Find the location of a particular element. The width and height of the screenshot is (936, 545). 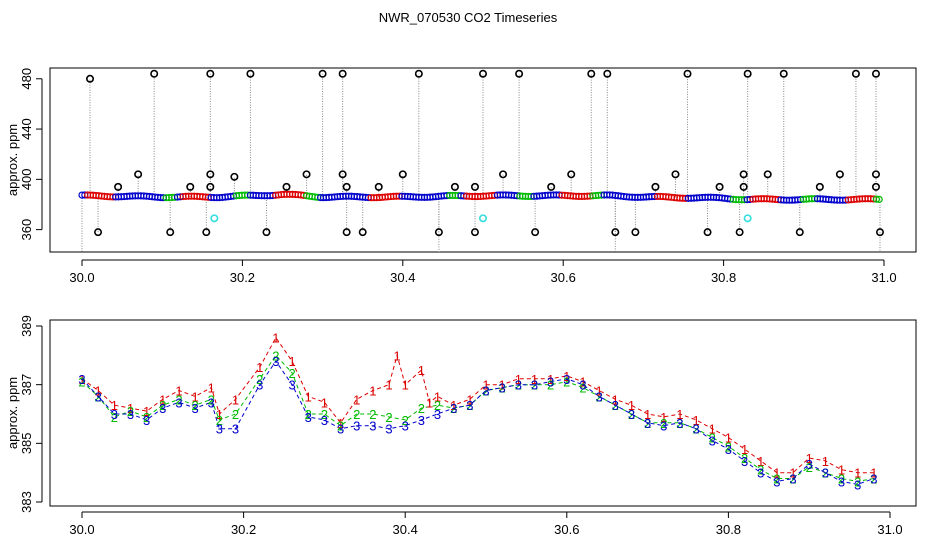

bottom-x-tick-label: 31.0 is located at coordinates (889, 529).